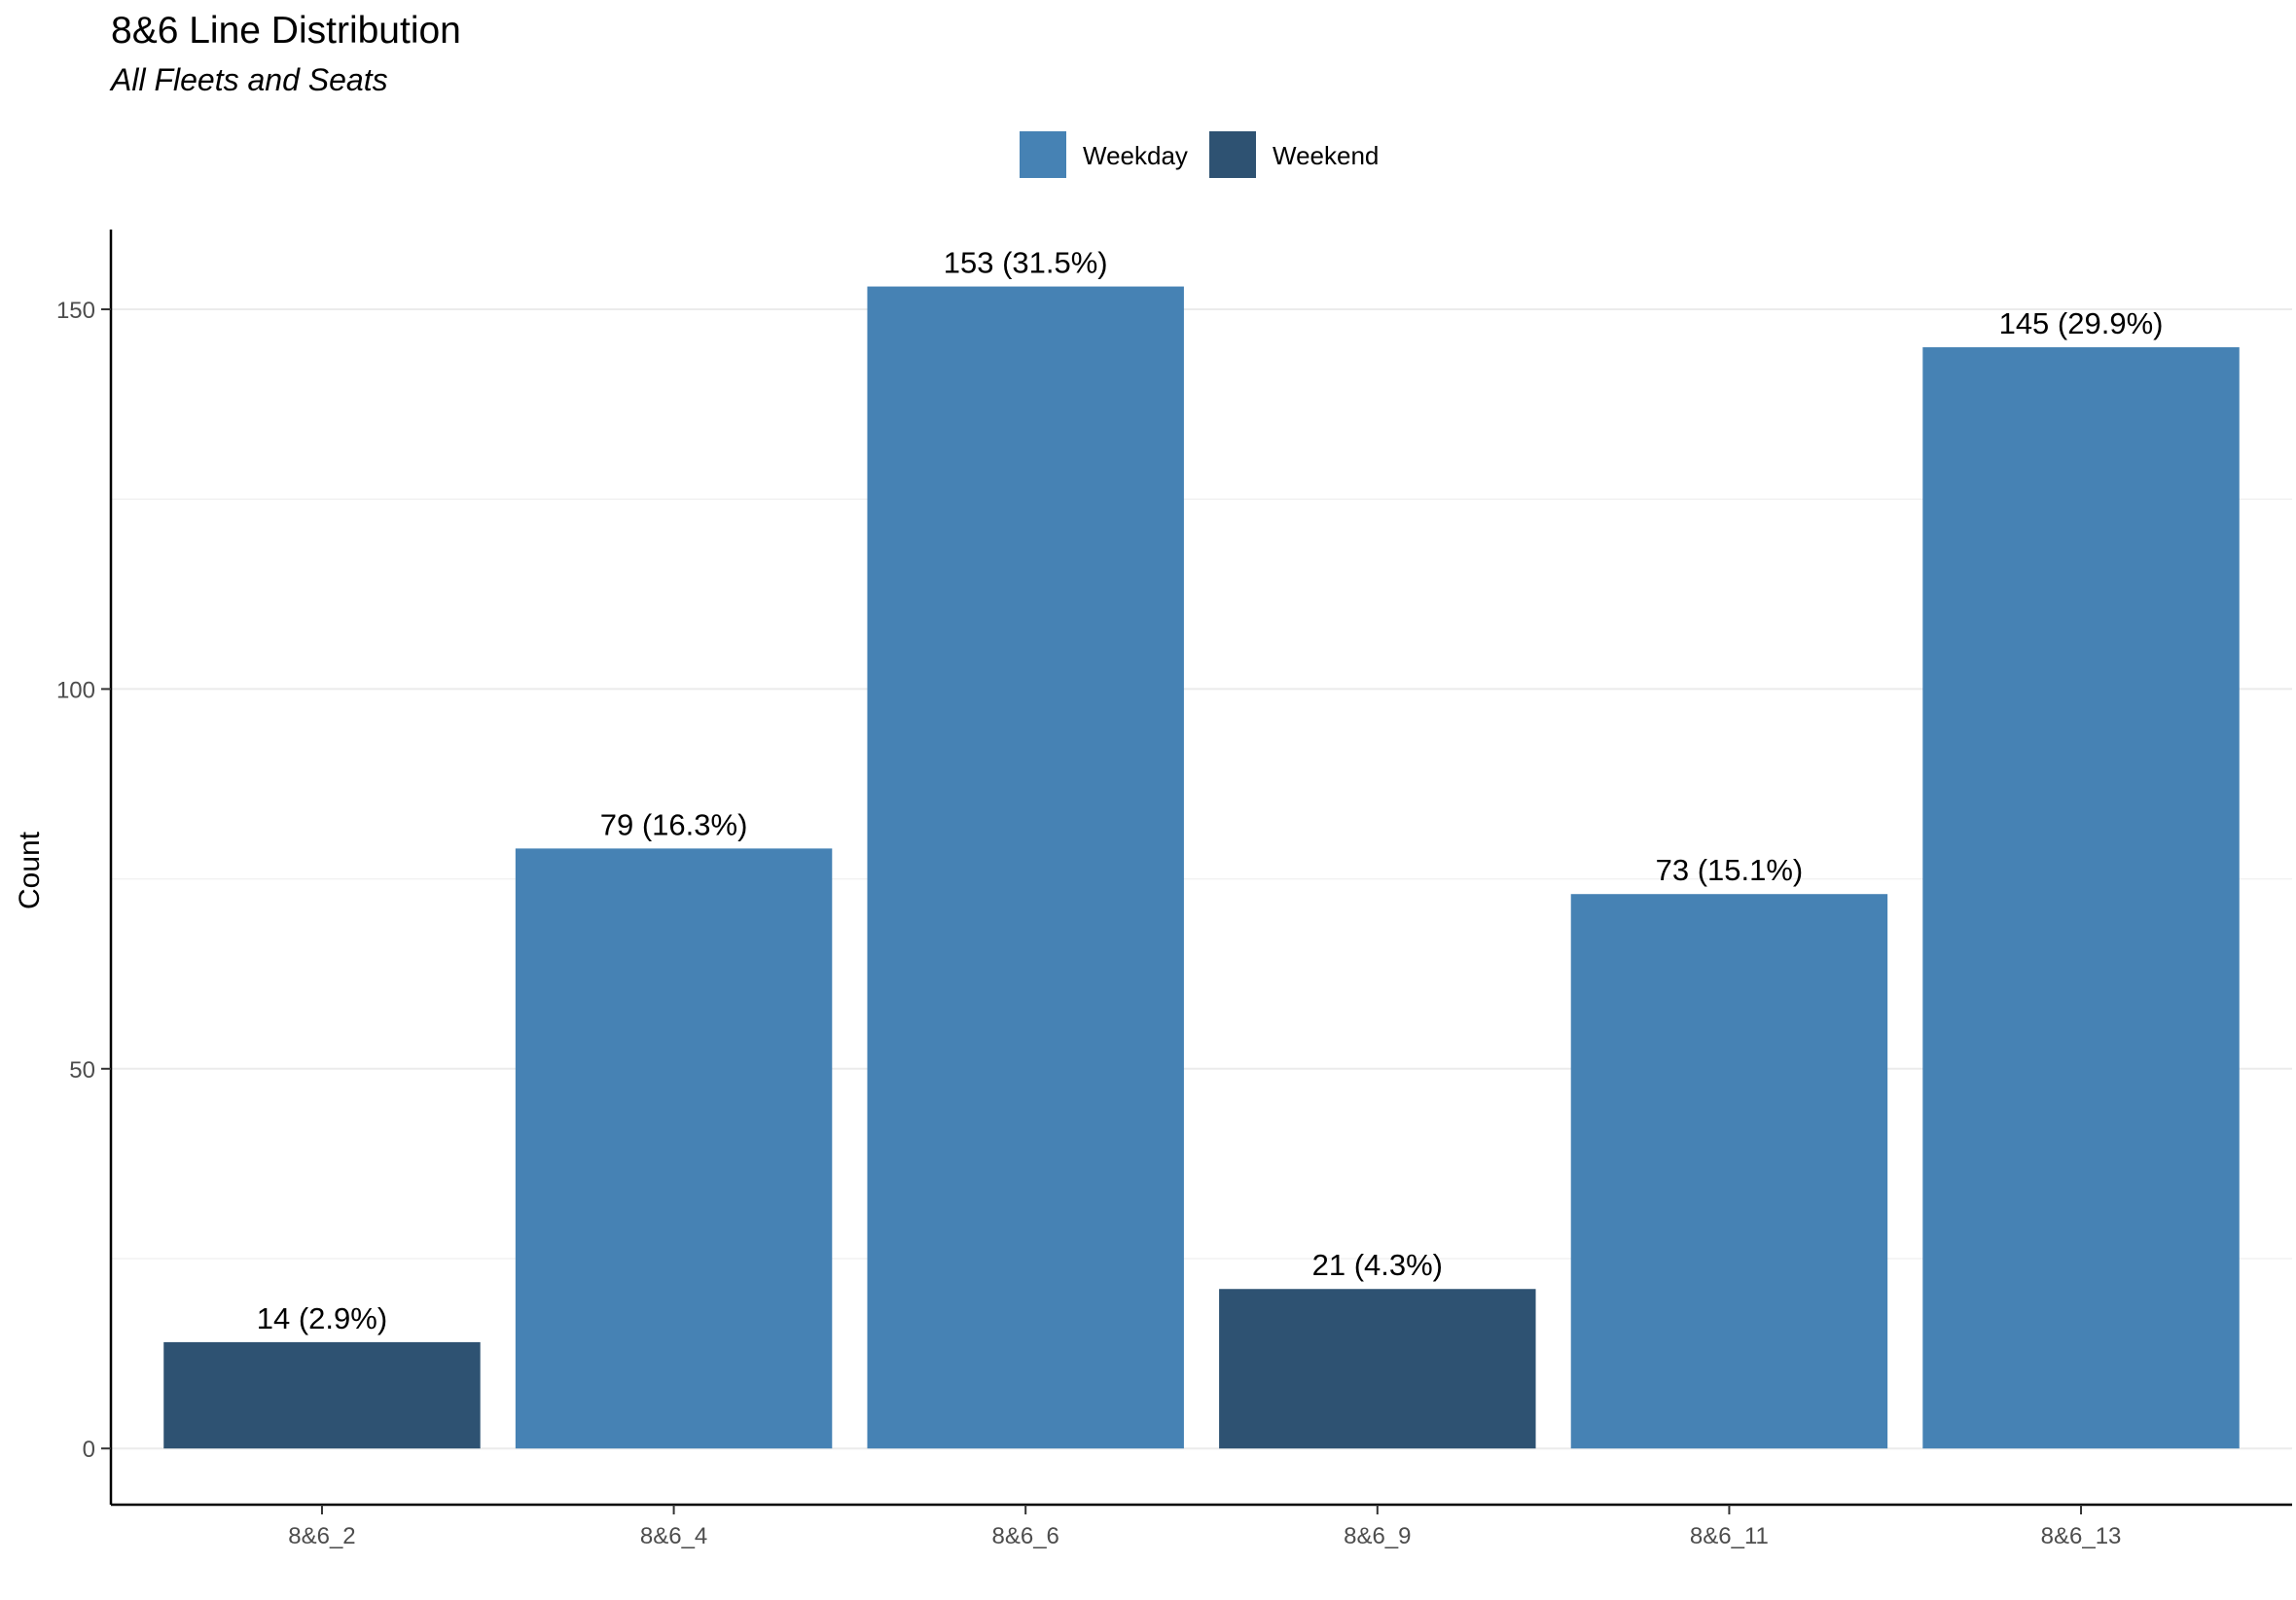 Image resolution: width=2296 pixels, height=1600 pixels. What do you see at coordinates (248, 79) in the screenshot?
I see `chart-subtitle: All Fleets and Seats` at bounding box center [248, 79].